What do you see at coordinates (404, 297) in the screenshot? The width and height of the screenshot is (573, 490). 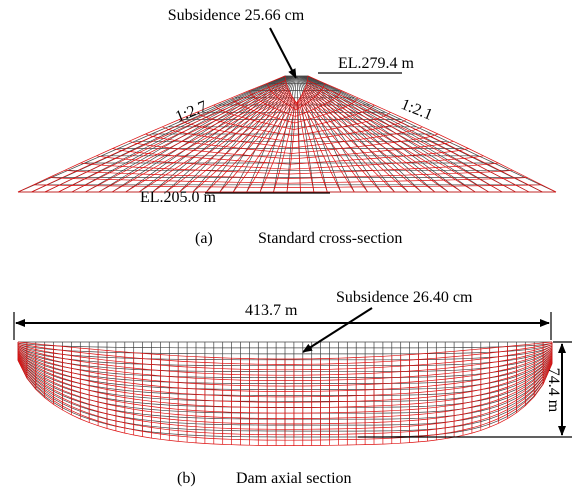 I see `subsidence-label: Subsidence 26.40 cm` at bounding box center [404, 297].